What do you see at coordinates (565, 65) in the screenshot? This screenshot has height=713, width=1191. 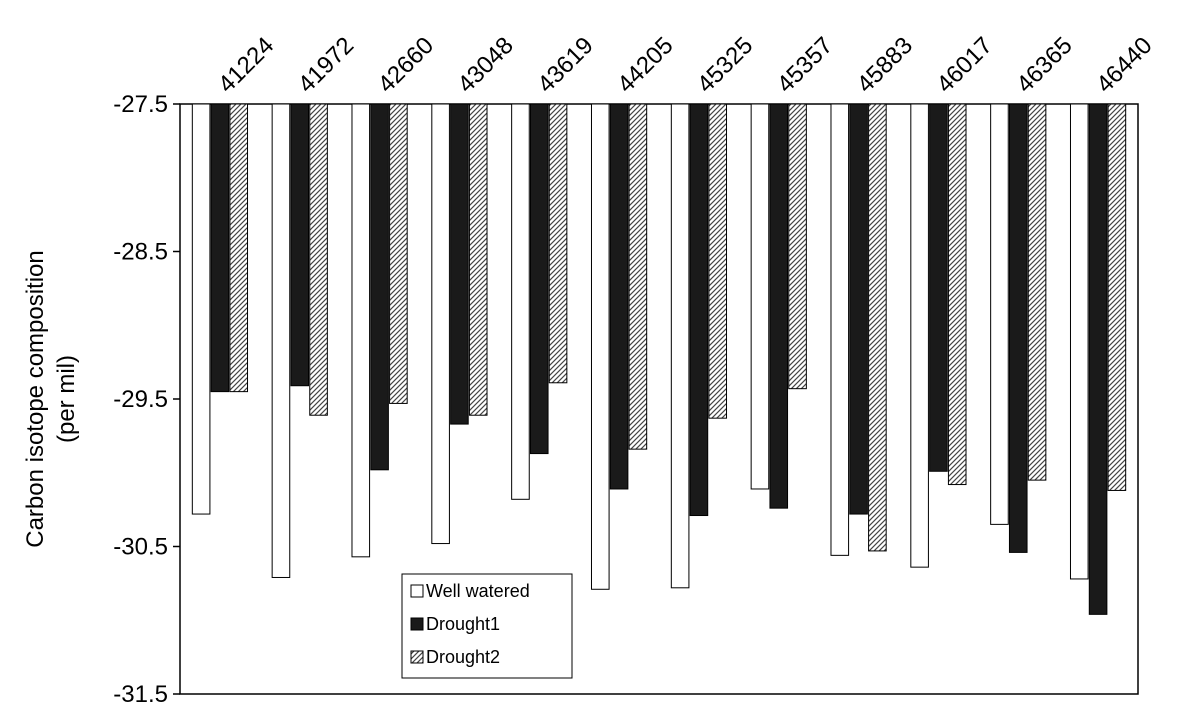 I see `category-label: 43619` at bounding box center [565, 65].